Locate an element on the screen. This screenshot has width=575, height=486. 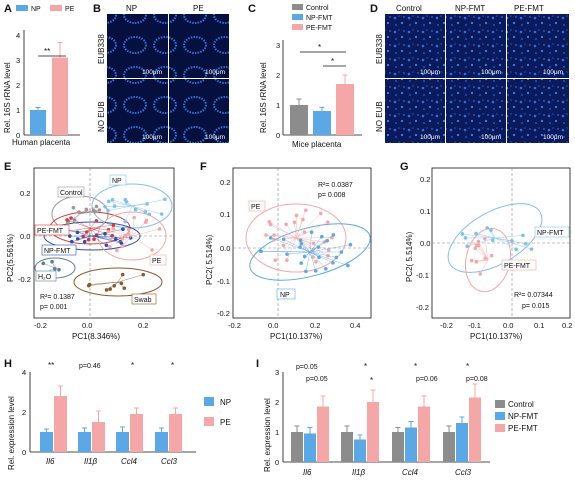
bars-i is located at coordinates (386, 422).